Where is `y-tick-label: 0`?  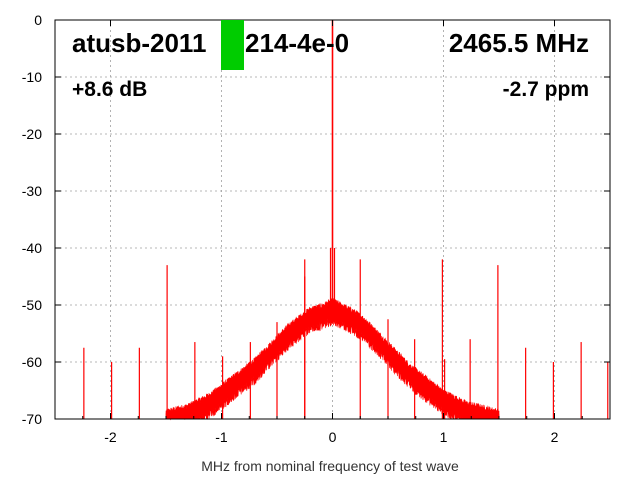
y-tick-label: 0 is located at coordinates (38, 20).